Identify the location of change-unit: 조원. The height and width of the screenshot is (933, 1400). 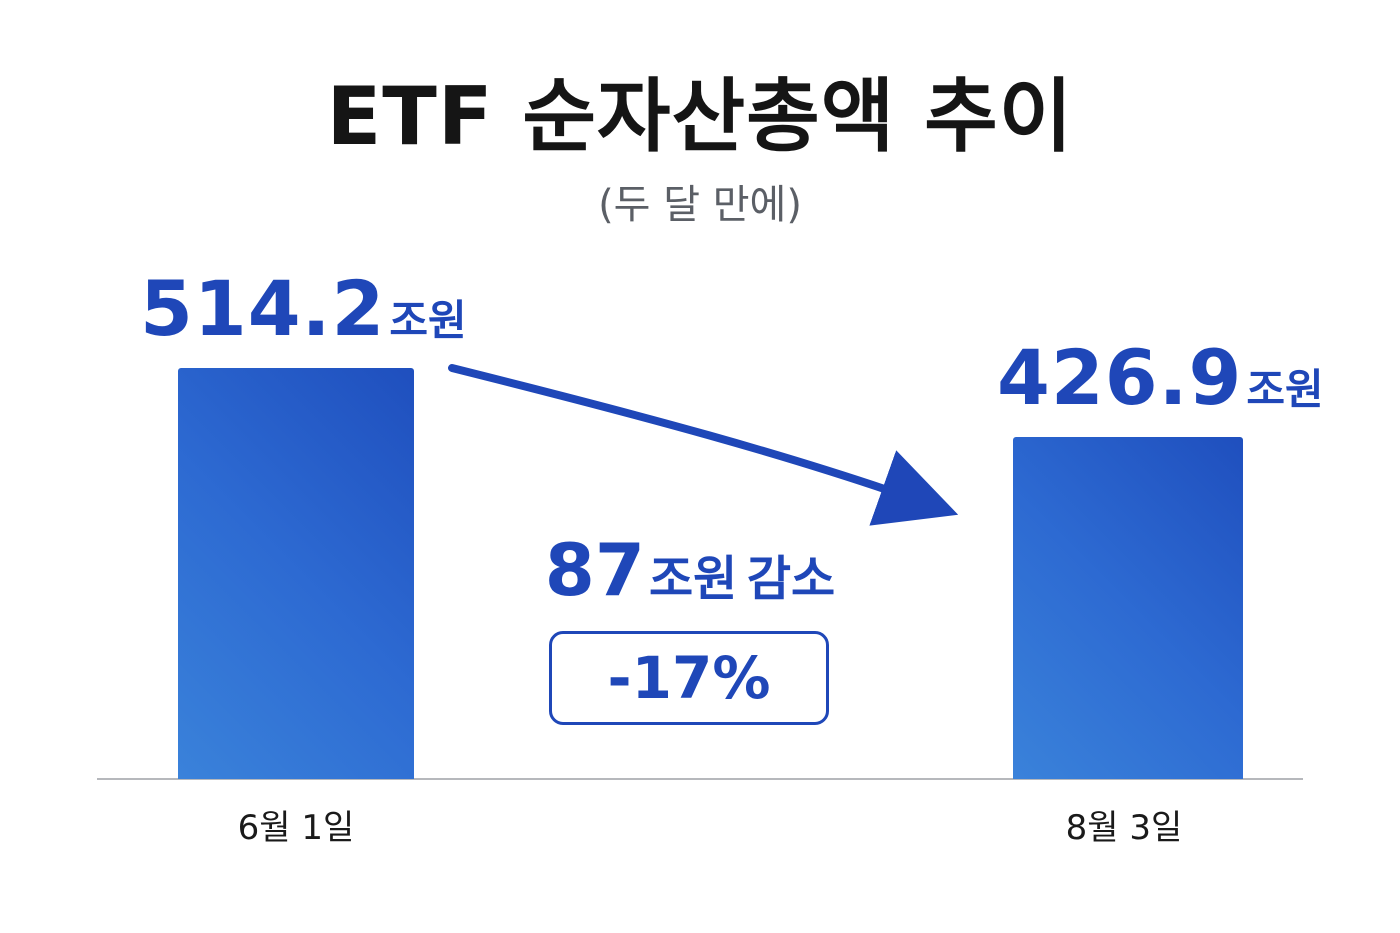
(693, 579).